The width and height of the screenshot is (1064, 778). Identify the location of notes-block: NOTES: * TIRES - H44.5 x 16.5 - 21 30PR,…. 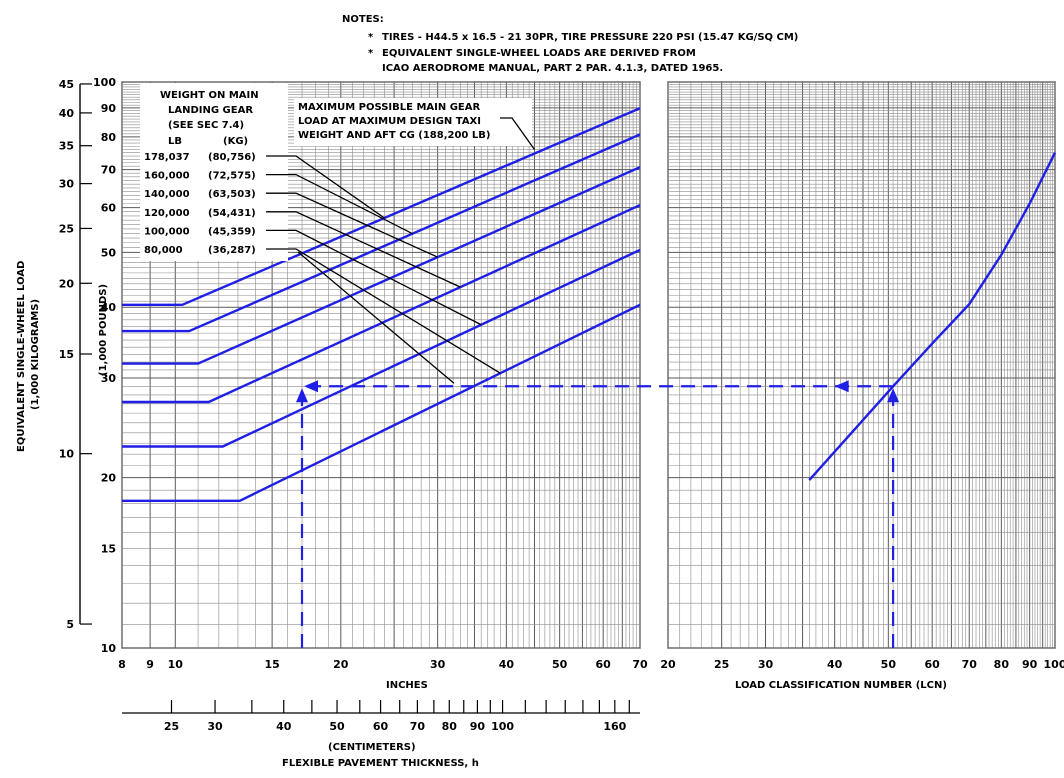
(570, 44).